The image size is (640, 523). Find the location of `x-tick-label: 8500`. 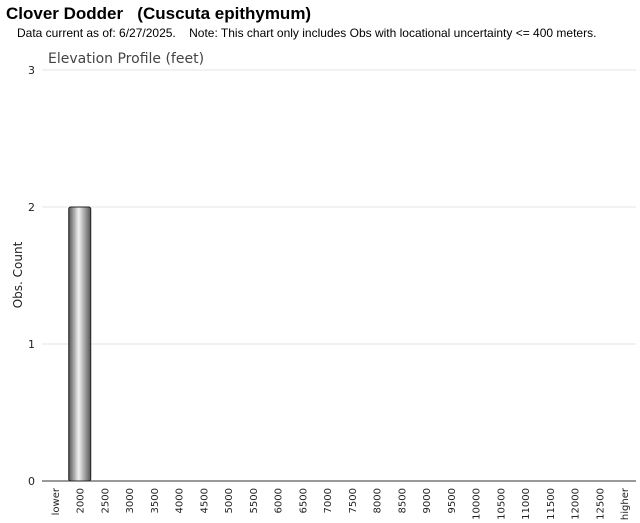

x-tick-label: 8500 is located at coordinates (402, 500).